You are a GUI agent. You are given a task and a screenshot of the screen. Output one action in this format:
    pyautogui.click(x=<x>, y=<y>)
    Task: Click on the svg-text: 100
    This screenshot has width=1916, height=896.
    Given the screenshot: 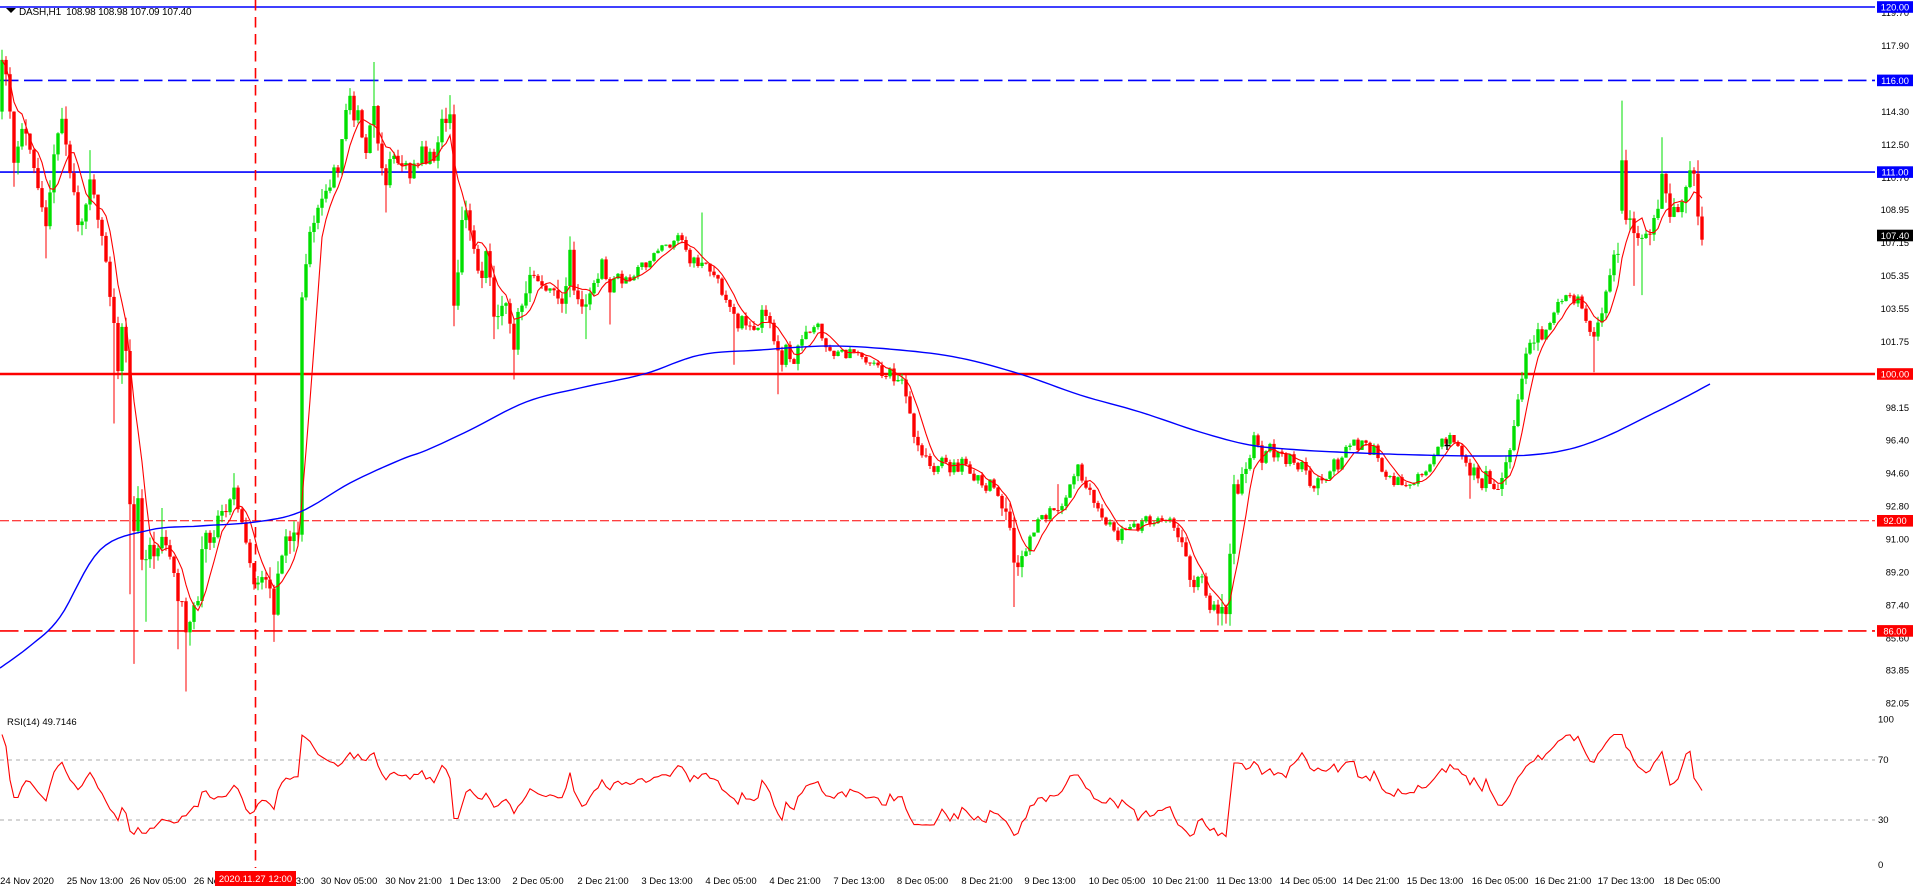 What is the action you would take?
    pyautogui.click(x=1886, y=720)
    